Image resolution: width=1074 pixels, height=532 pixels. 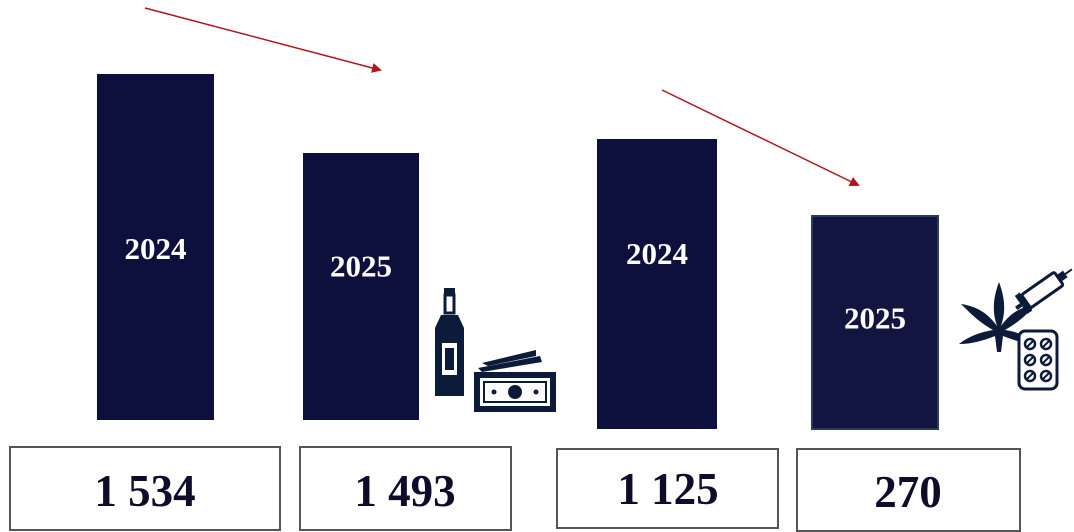 What do you see at coordinates (515, 381) in the screenshot?
I see `money-icon` at bounding box center [515, 381].